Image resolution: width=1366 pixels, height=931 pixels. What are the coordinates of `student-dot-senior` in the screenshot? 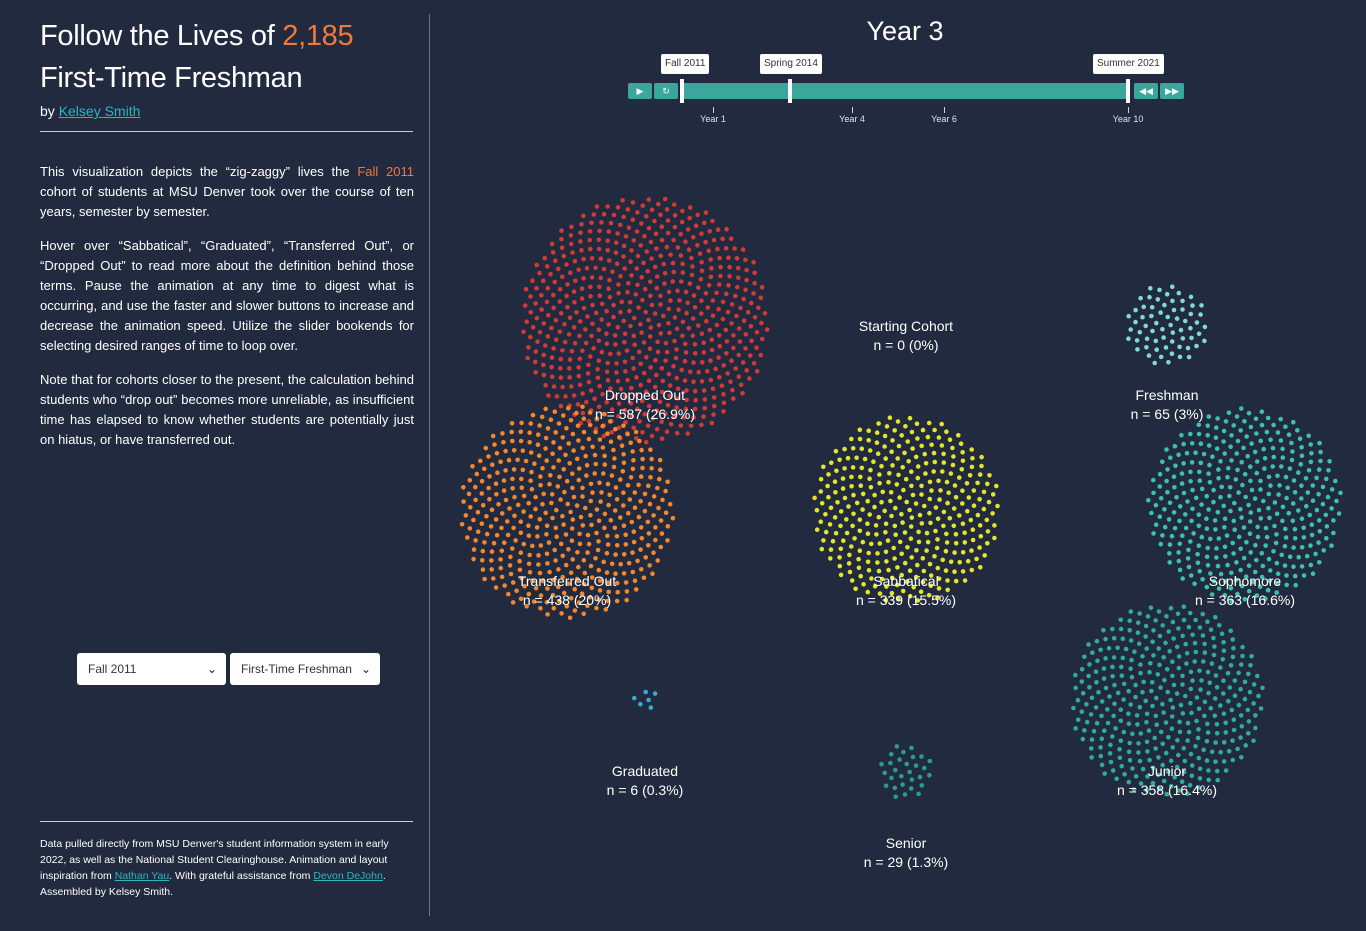 It's located at (905, 794).